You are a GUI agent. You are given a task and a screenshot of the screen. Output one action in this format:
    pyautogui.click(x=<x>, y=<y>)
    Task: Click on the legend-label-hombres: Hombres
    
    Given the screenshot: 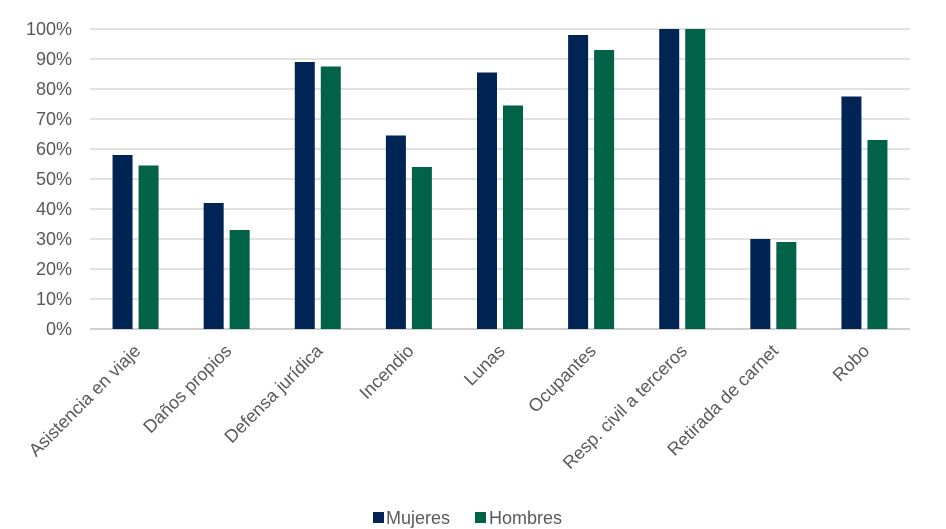 What is the action you would take?
    pyautogui.click(x=525, y=518)
    